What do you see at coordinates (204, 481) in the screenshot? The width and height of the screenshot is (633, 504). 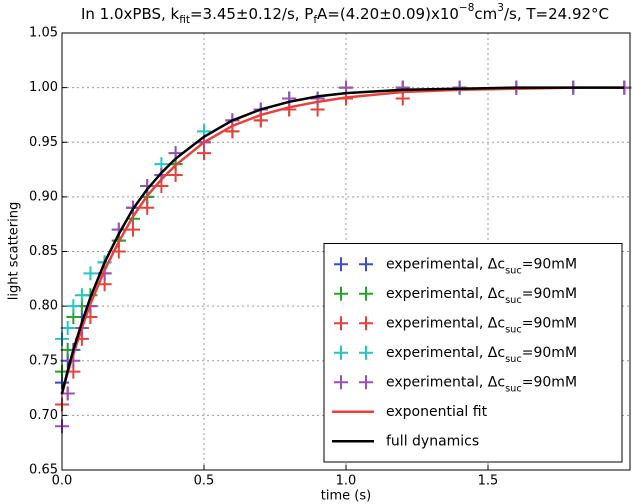 I see `x-tick-label: 0.5` at bounding box center [204, 481].